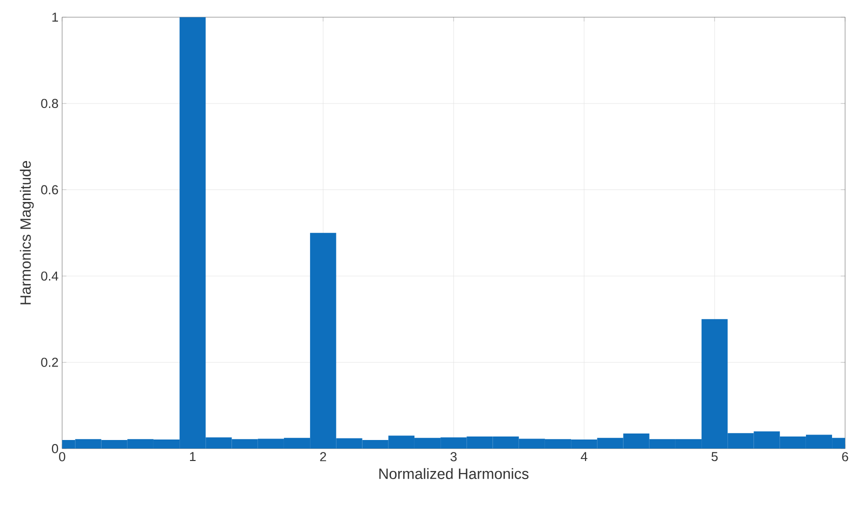 This screenshot has width=852, height=506. I want to click on x-axis-title: Normalized Harmonics, so click(453, 474).